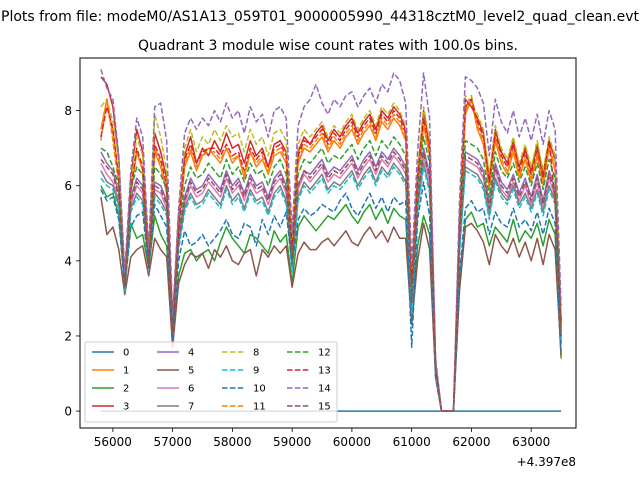 The image size is (640, 480). I want to click on legend-label-11: 11, so click(259, 407).